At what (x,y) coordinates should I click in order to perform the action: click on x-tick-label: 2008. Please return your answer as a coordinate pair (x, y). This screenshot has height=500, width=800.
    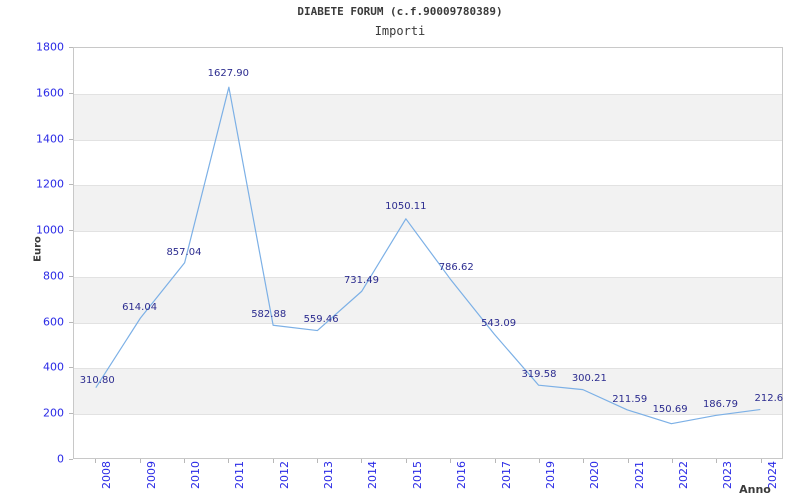
    Looking at the image, I should click on (107, 475).